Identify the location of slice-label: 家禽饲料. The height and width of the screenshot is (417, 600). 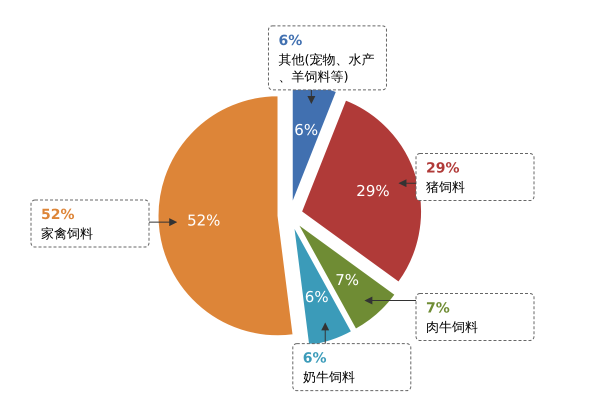
(67, 234).